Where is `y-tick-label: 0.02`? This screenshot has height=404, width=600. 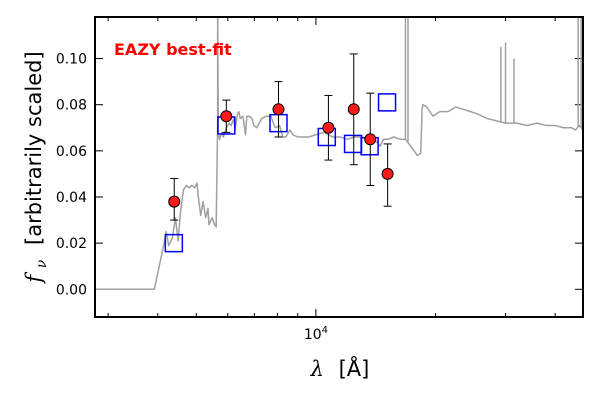
y-tick-label: 0.02 is located at coordinates (71, 244).